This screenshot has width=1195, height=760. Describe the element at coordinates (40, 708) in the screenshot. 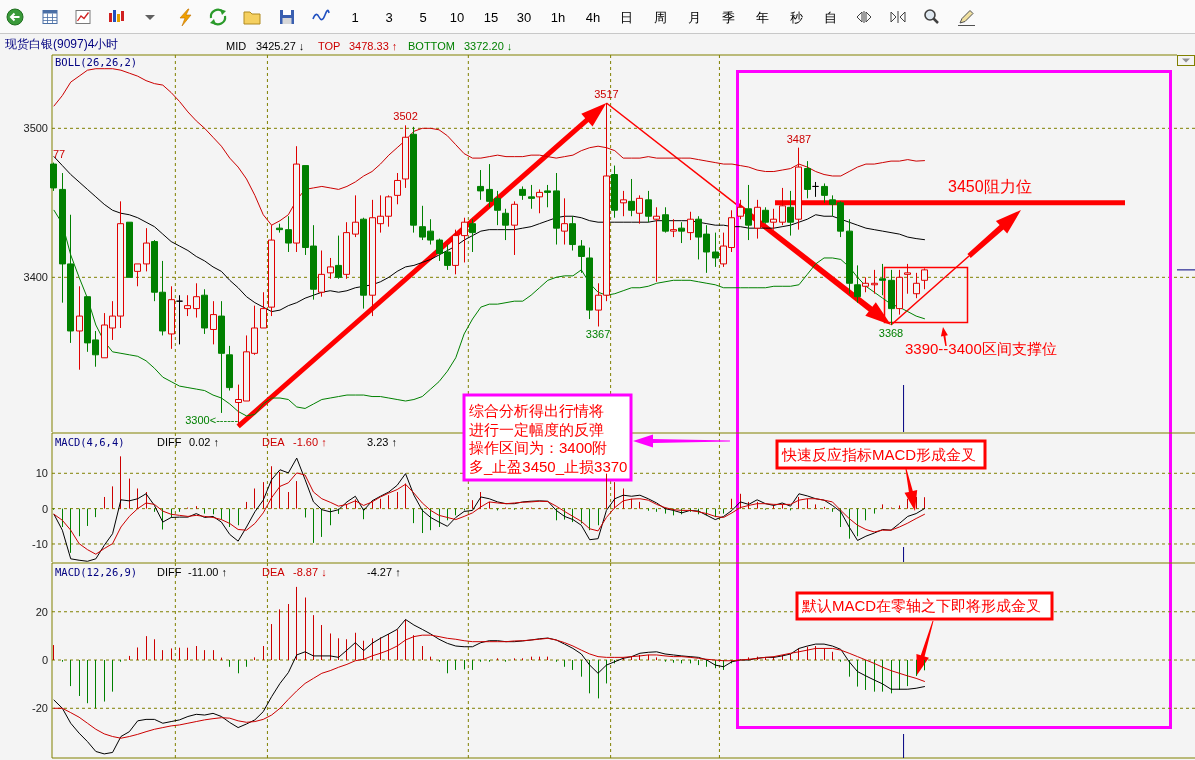

I see `y-tick-label: -20` at that location.